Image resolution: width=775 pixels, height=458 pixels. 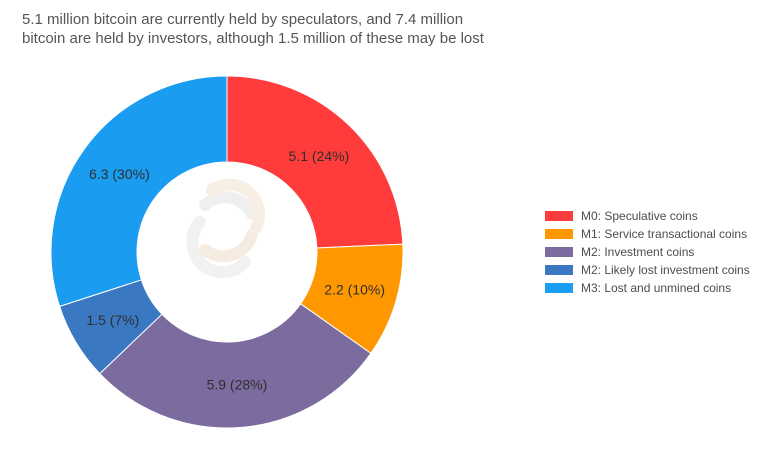 I want to click on legend-item-4: M3: Lost and unmined coins, so click(x=647, y=288).